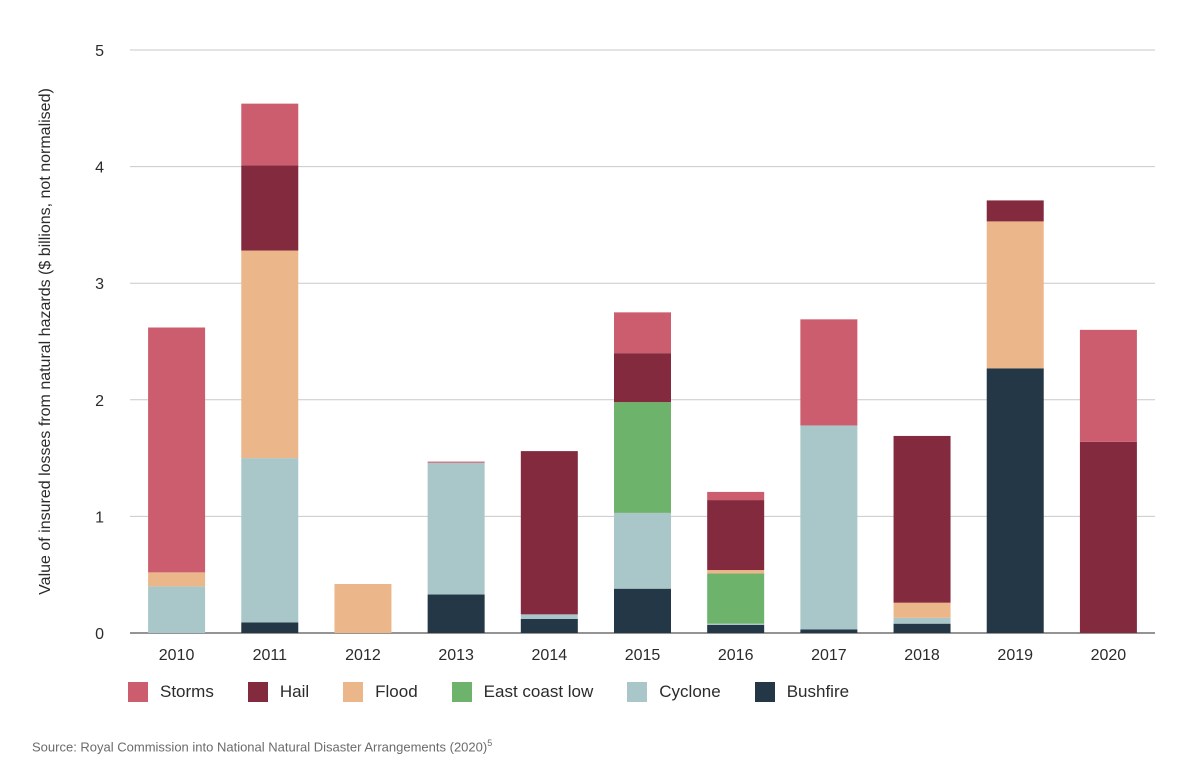 The width and height of the screenshot is (1200, 770). I want to click on bar-segment-bushfire-2015, so click(642, 610).